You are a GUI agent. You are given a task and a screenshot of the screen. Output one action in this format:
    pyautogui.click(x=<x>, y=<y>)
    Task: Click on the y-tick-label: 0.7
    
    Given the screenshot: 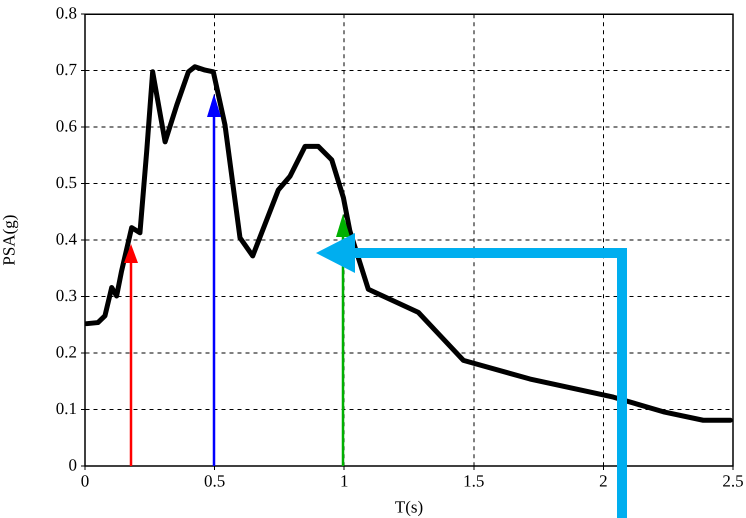 What is the action you would take?
    pyautogui.click(x=67, y=70)
    